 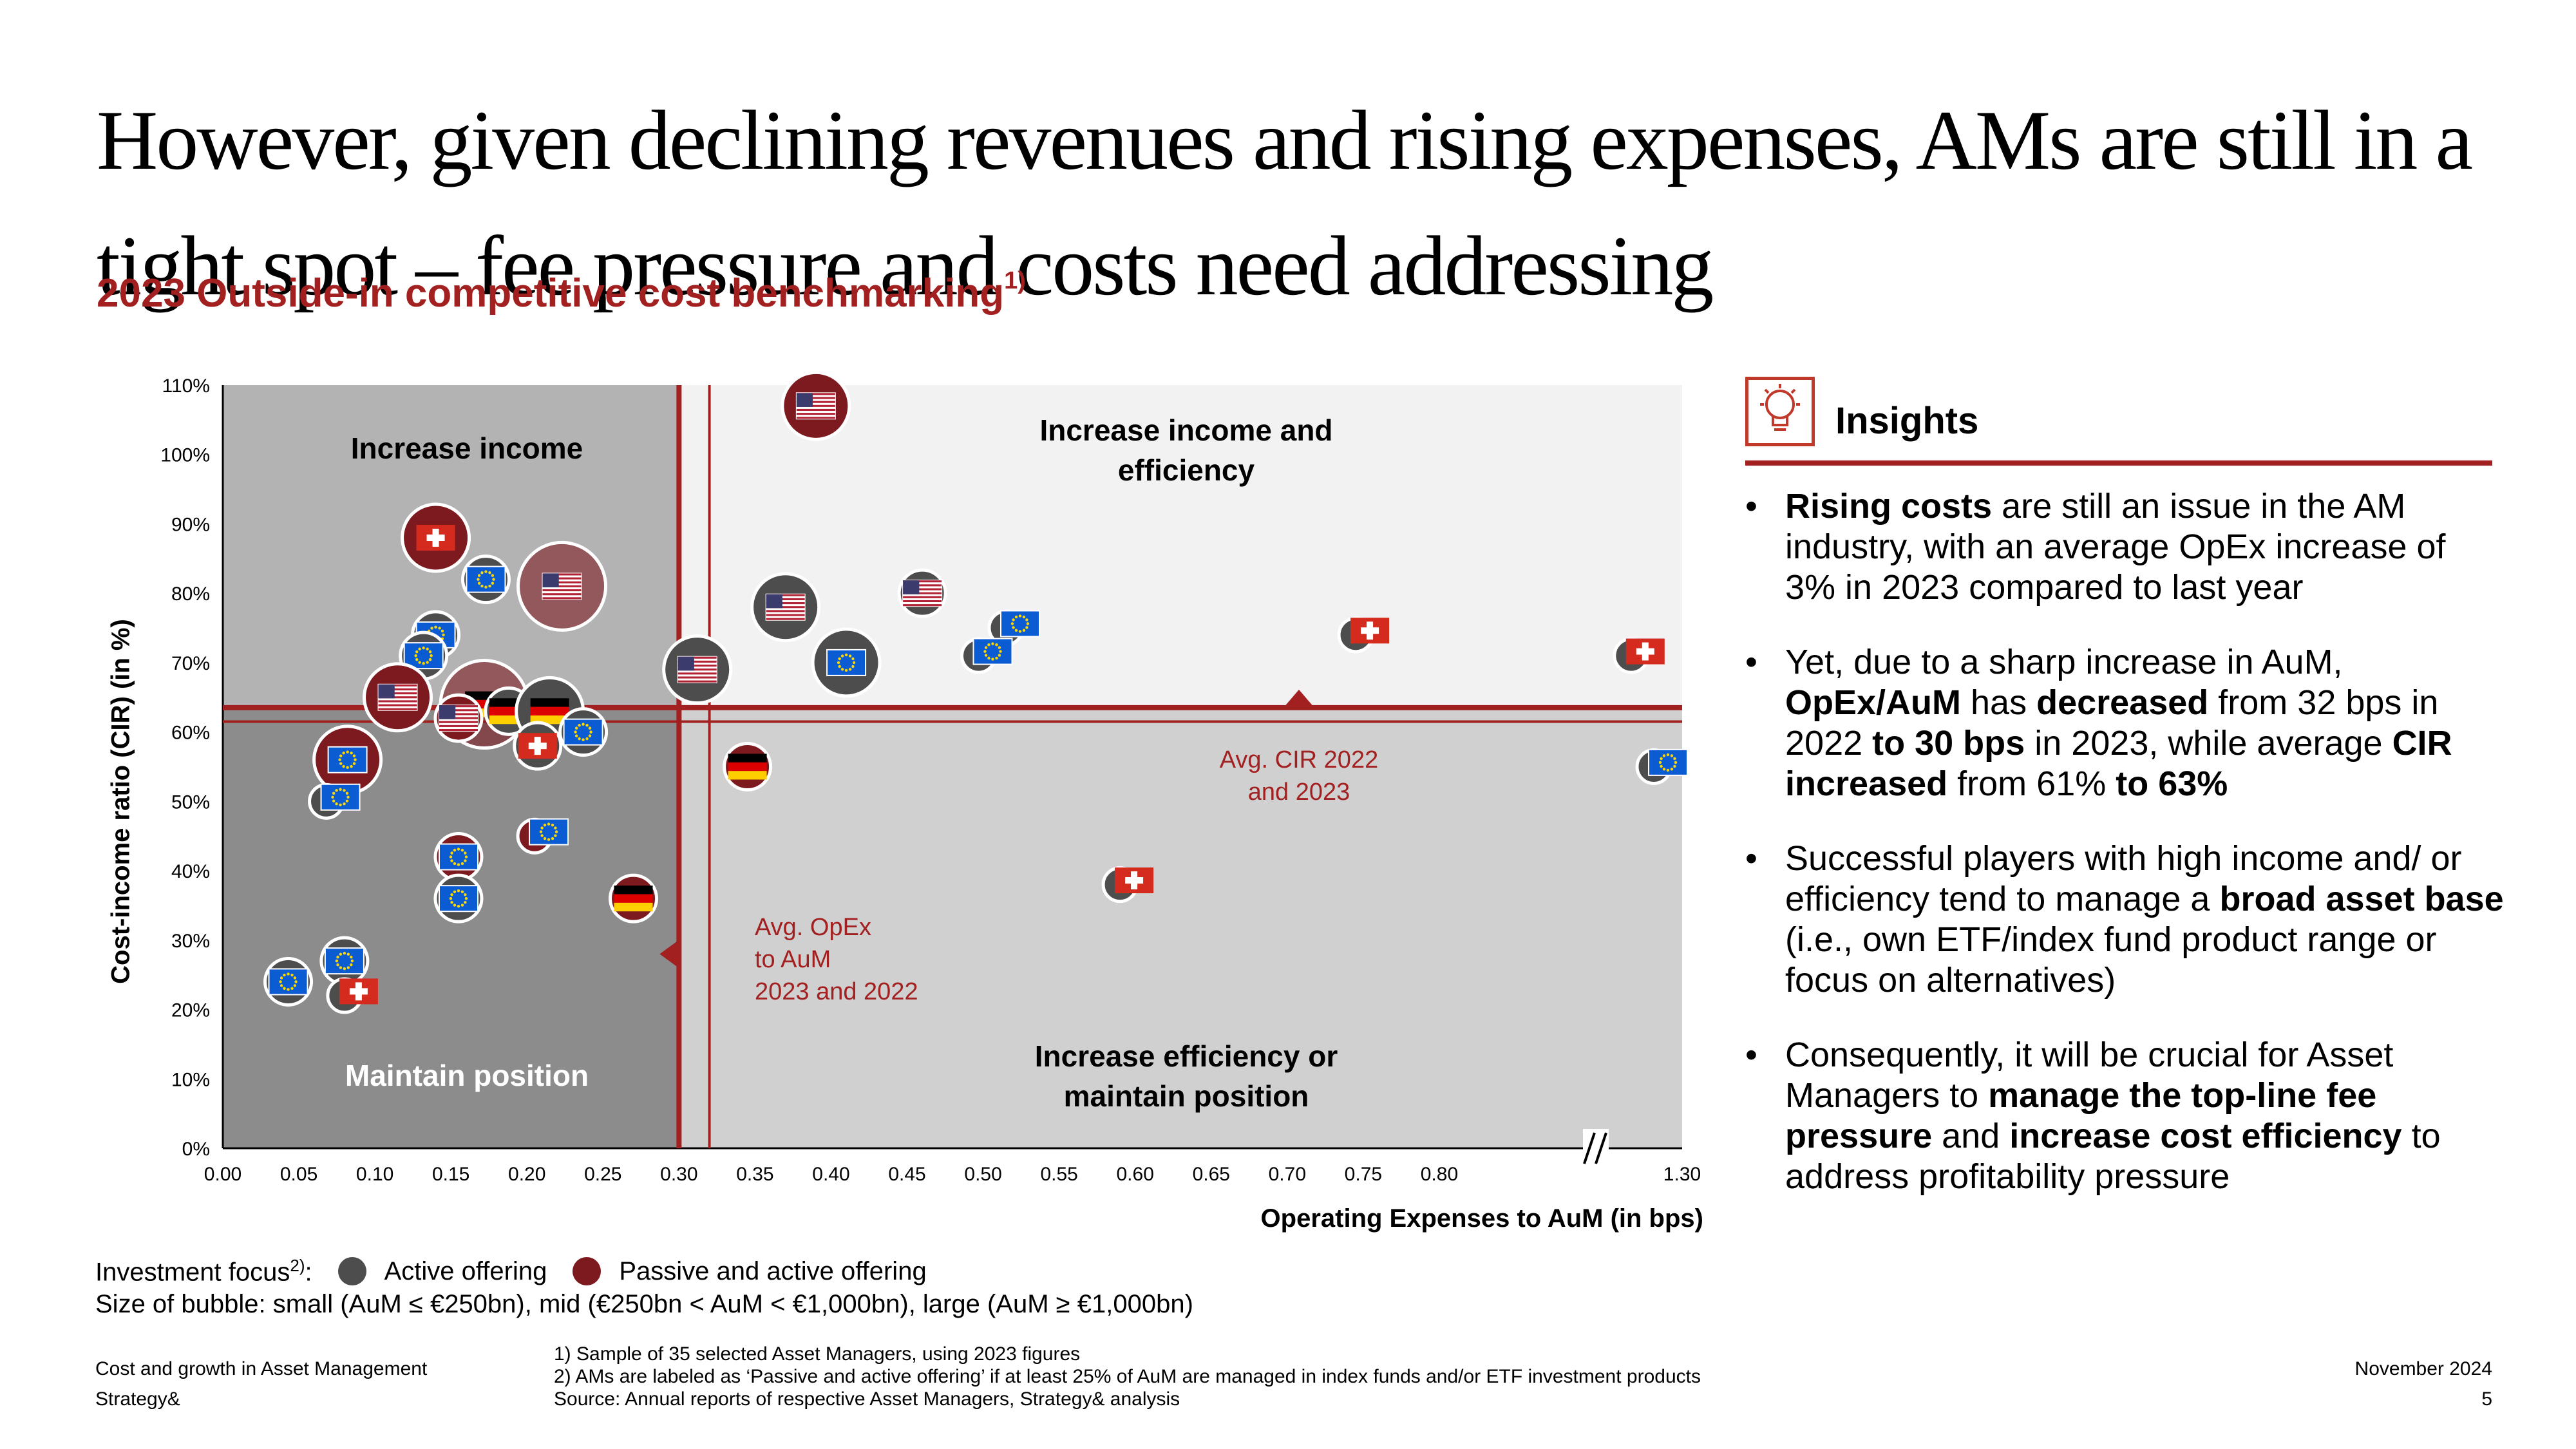 What do you see at coordinates (191, 594) in the screenshot?
I see `y-tick-label: 80%` at bounding box center [191, 594].